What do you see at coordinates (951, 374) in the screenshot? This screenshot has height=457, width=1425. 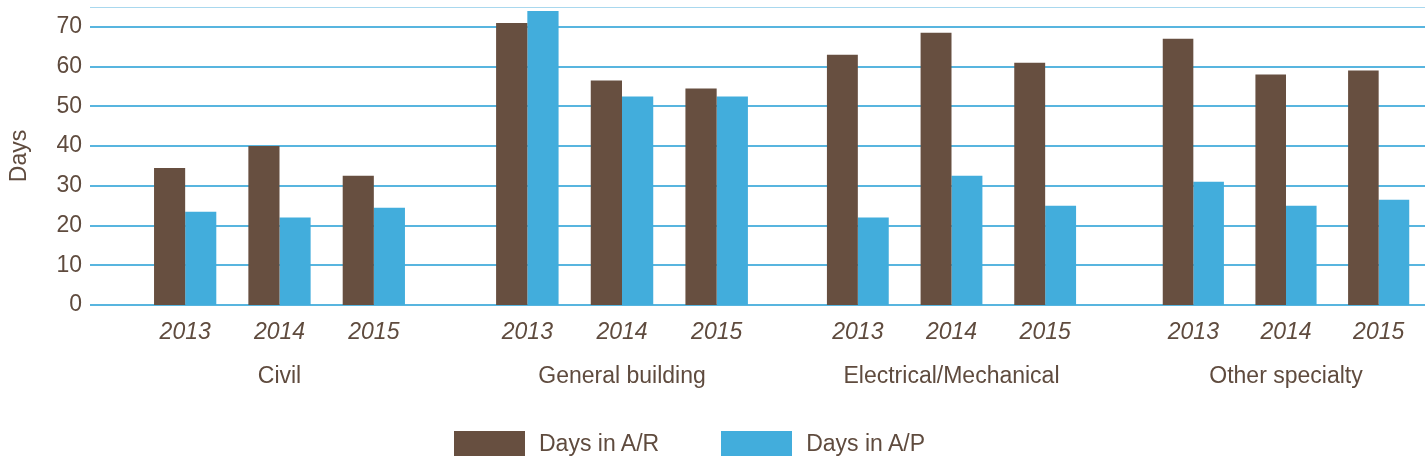 I see `x-axis-title: Electrical/Mechanical` at bounding box center [951, 374].